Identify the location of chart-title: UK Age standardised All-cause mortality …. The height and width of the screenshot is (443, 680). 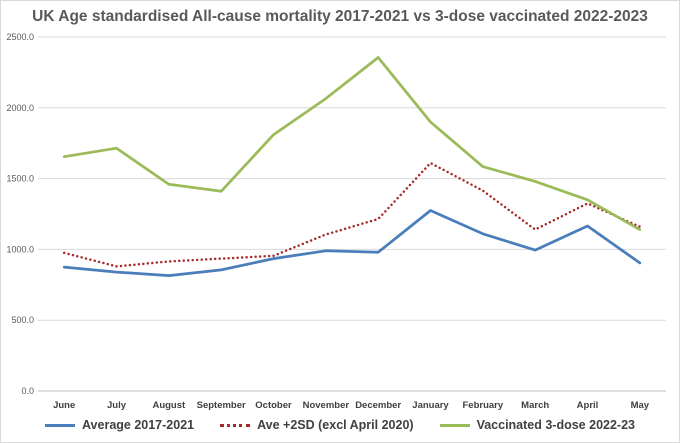
(340, 16).